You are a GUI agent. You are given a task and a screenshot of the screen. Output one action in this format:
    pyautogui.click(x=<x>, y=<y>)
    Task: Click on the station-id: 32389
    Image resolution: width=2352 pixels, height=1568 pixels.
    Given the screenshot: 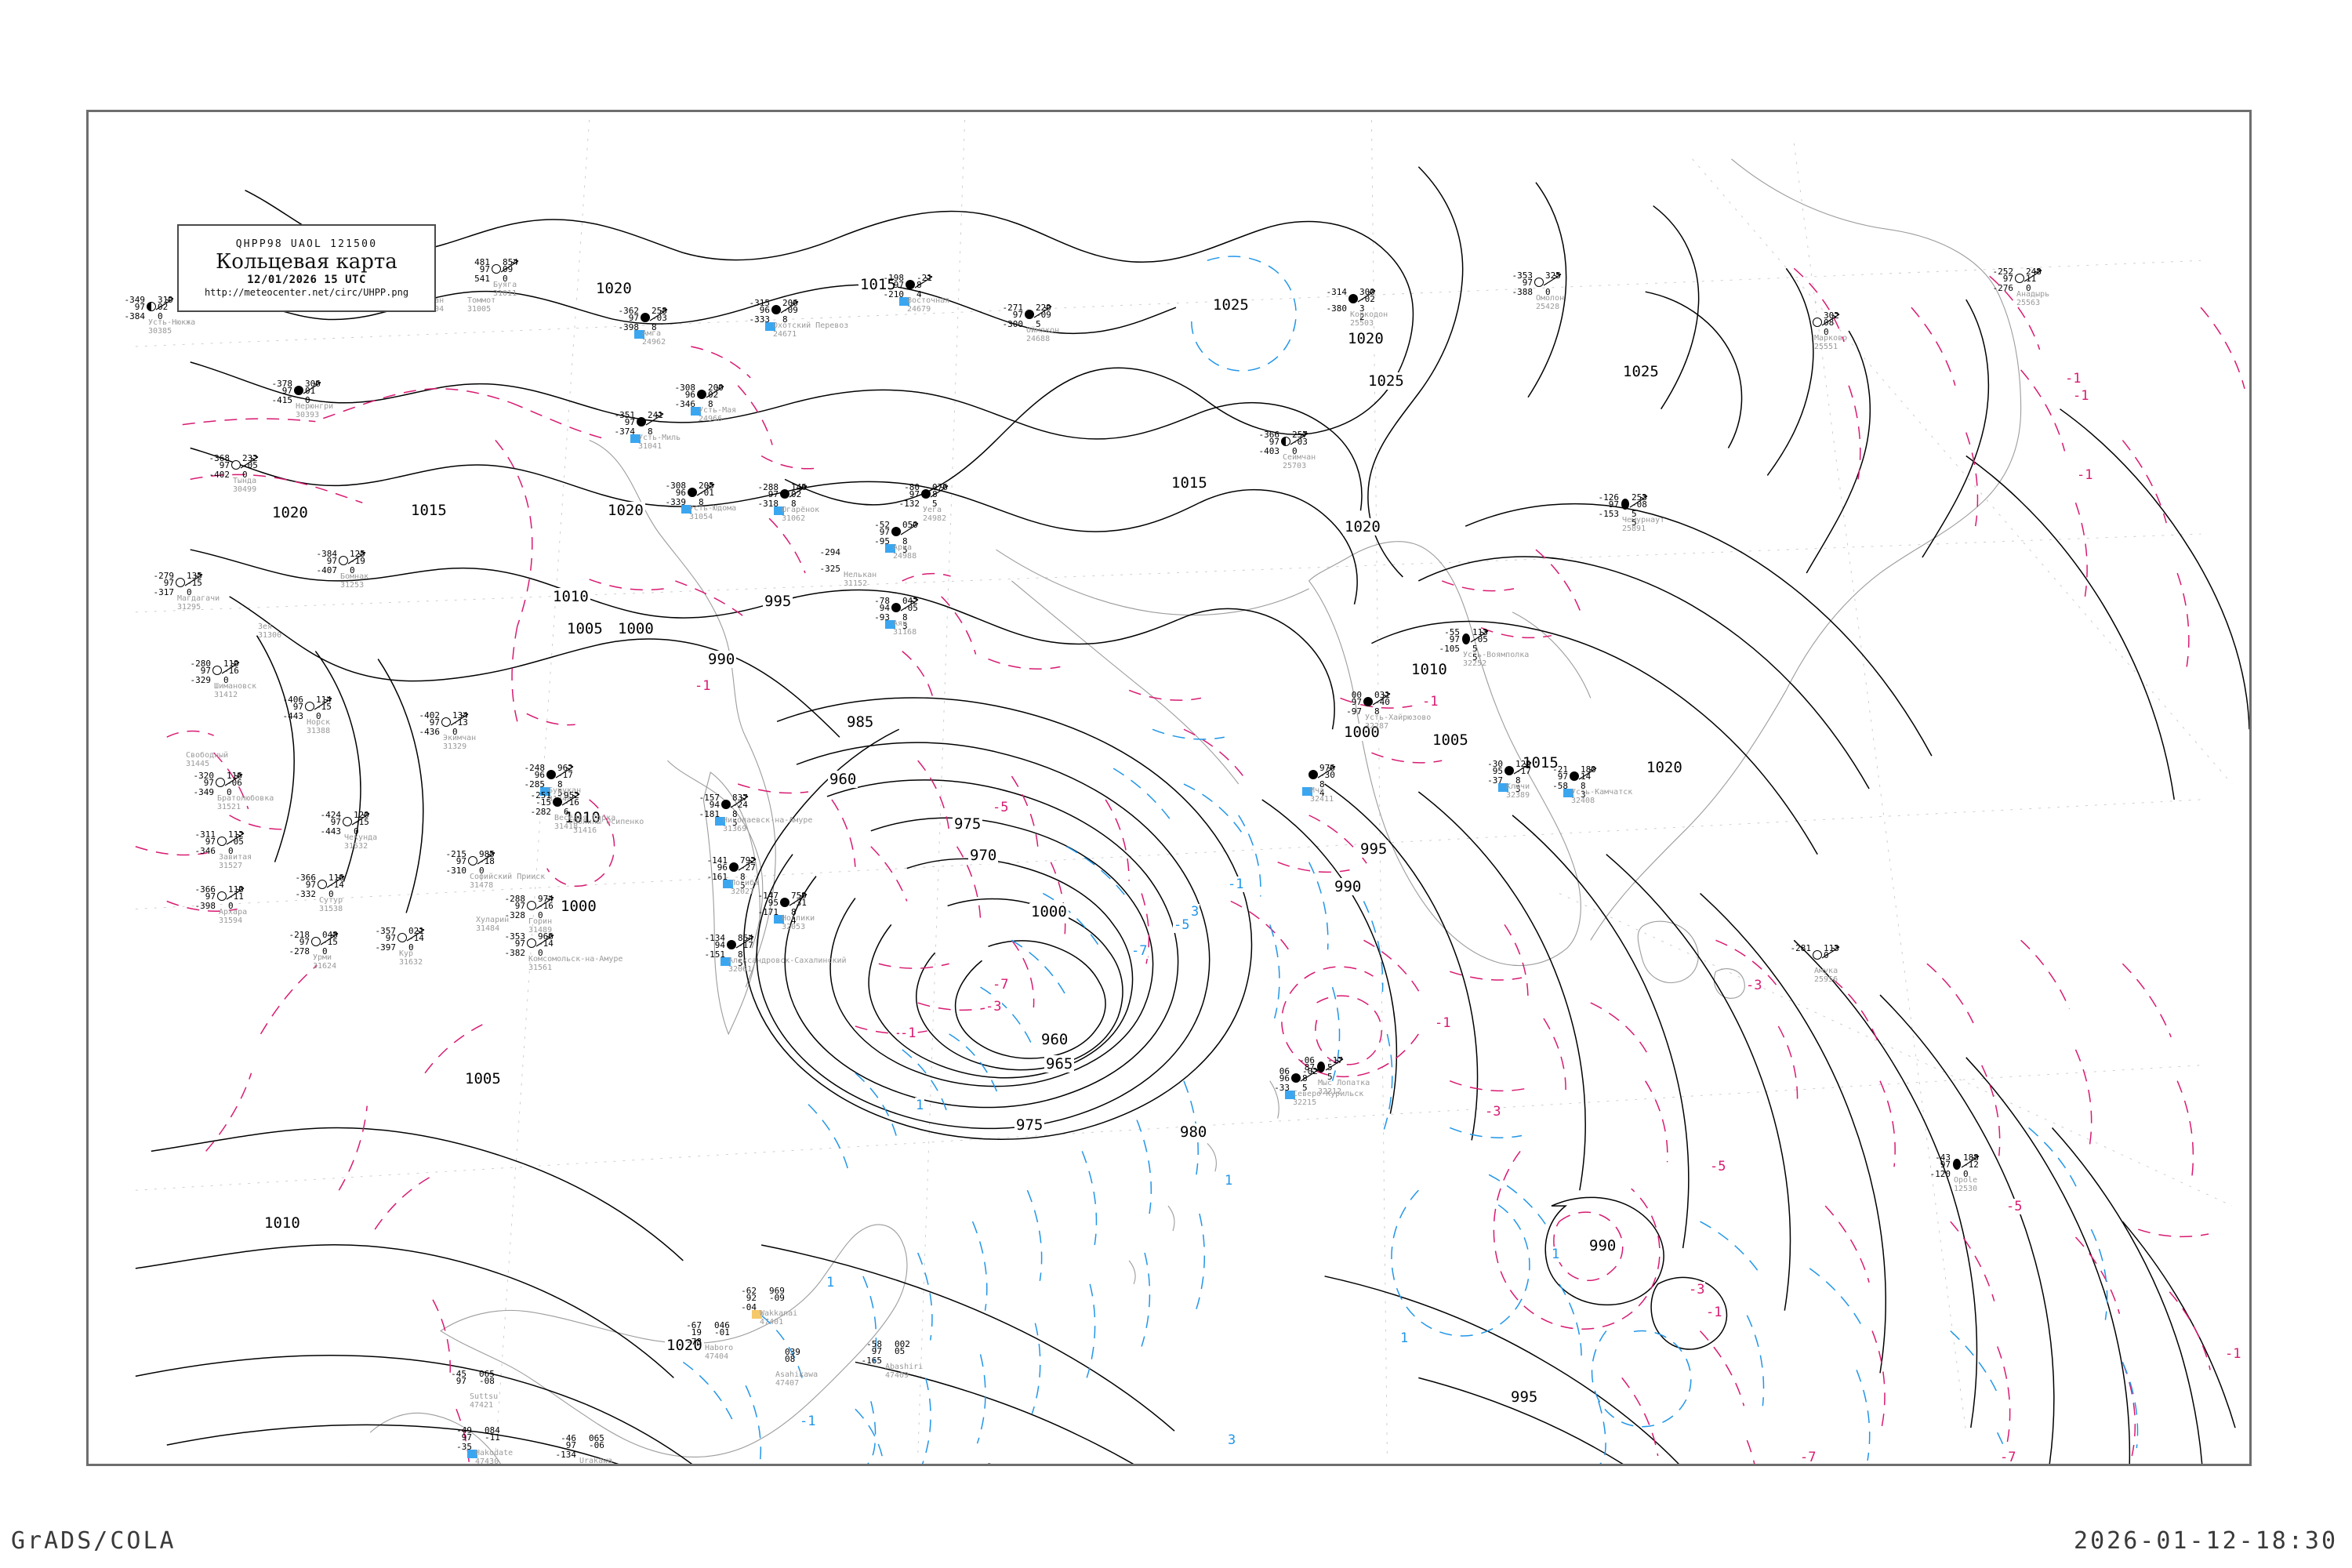 What is the action you would take?
    pyautogui.click(x=1518, y=795)
    